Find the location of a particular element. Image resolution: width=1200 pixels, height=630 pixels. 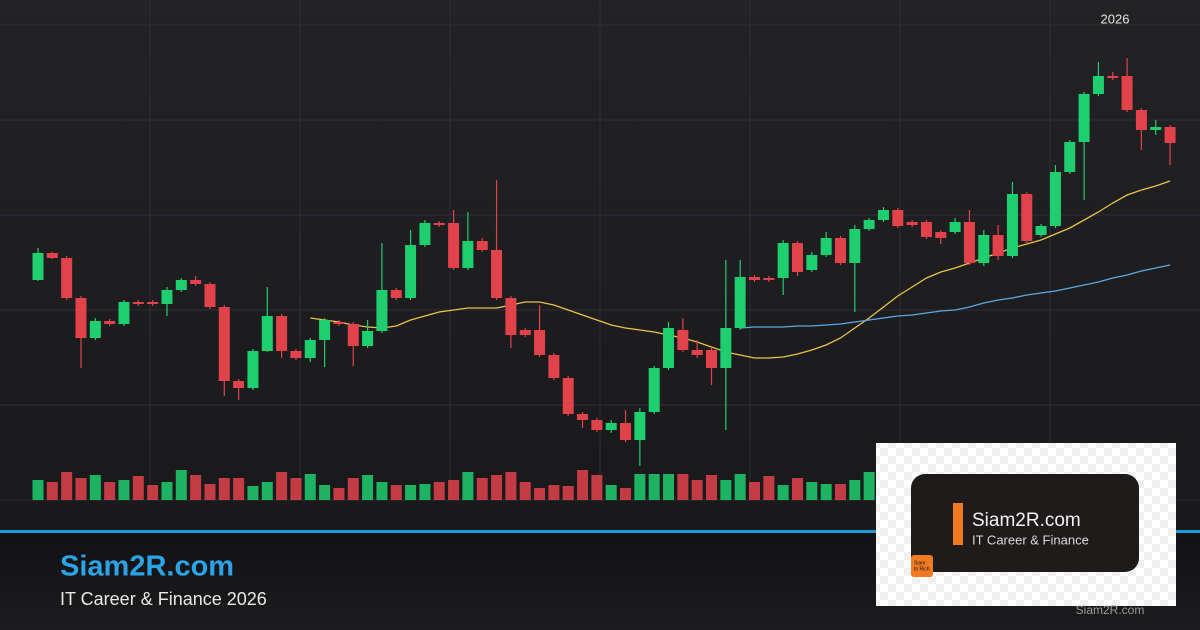

divider is located at coordinates (600, 531).